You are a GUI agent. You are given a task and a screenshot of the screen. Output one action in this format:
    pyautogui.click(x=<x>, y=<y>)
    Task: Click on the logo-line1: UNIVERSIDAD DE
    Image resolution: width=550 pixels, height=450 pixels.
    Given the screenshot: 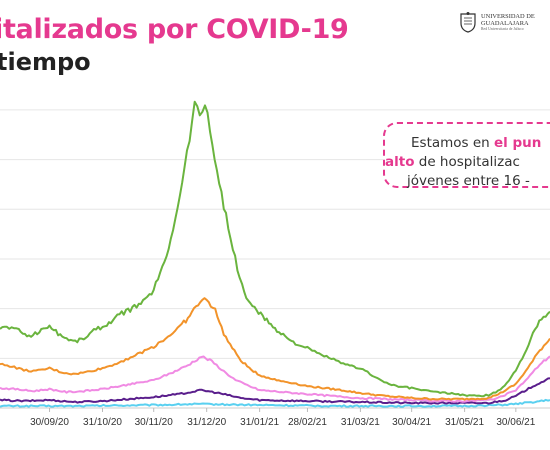 What is the action you would take?
    pyautogui.click(x=508, y=16)
    